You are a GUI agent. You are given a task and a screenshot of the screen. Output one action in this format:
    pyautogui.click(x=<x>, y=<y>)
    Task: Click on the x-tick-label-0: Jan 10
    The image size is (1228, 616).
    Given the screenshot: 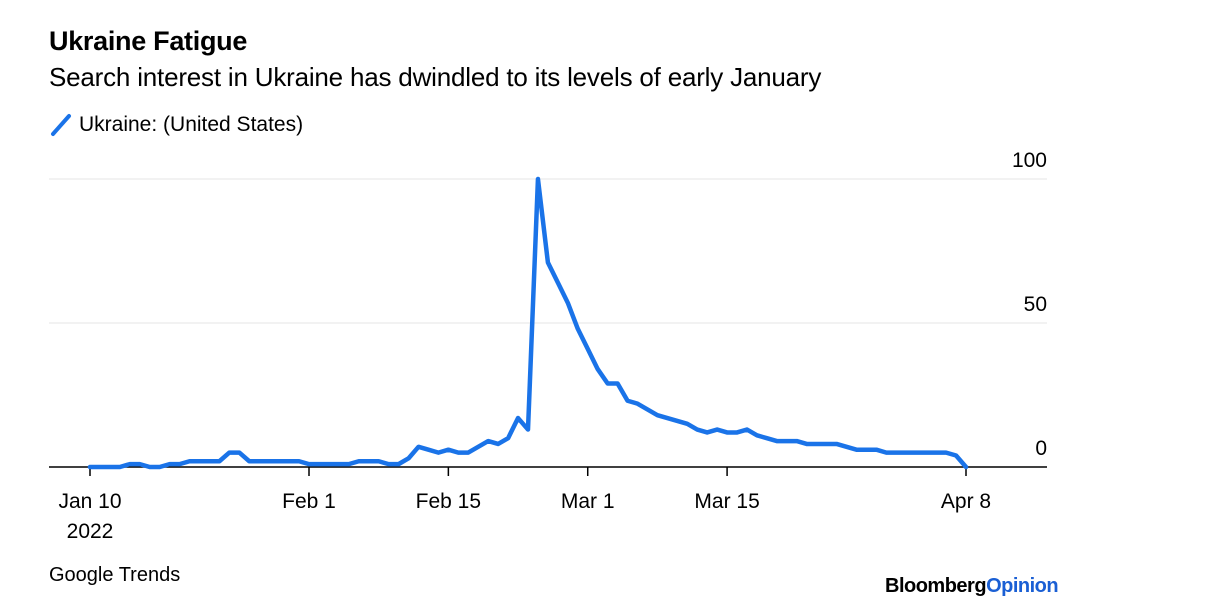 What is the action you would take?
    pyautogui.click(x=89, y=501)
    